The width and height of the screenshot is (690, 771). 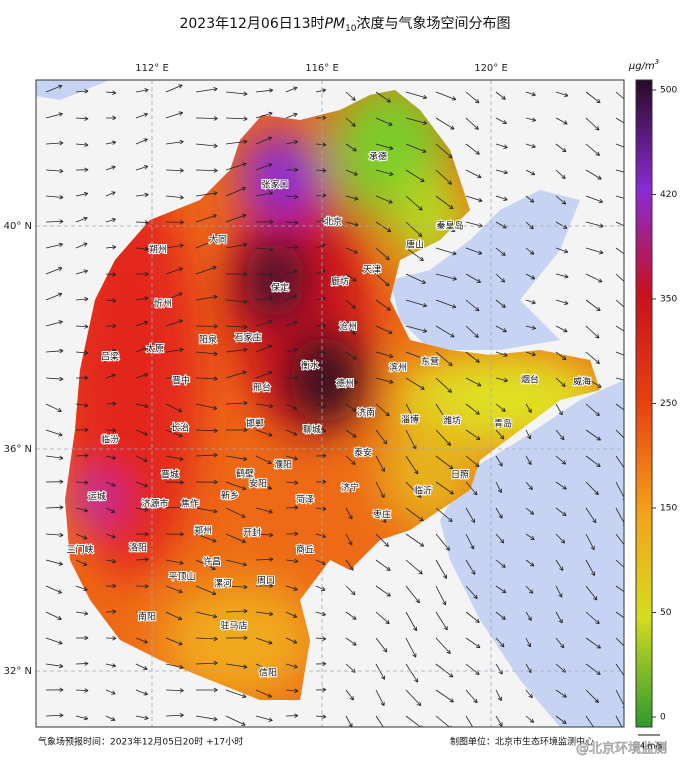 What do you see at coordinates (351, 29) in the screenshot?
I see `title-sub: 10` at bounding box center [351, 29].